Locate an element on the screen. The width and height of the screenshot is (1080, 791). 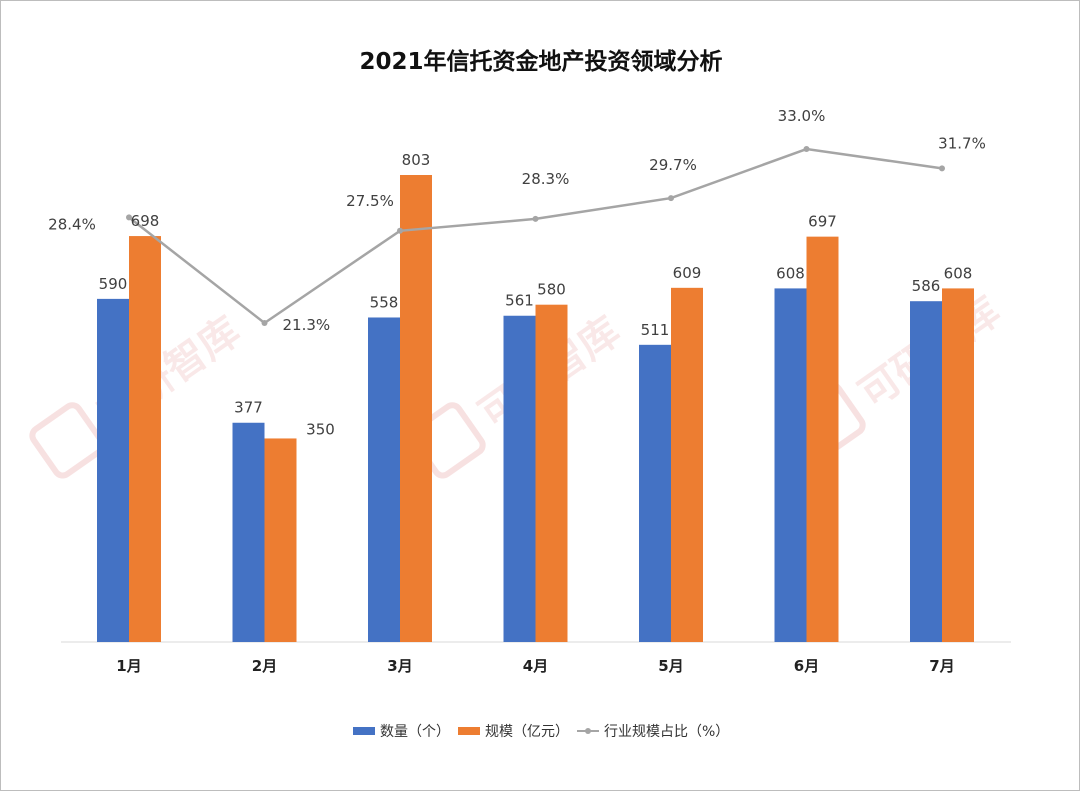
data-label-count: 586 is located at coordinates (926, 286).